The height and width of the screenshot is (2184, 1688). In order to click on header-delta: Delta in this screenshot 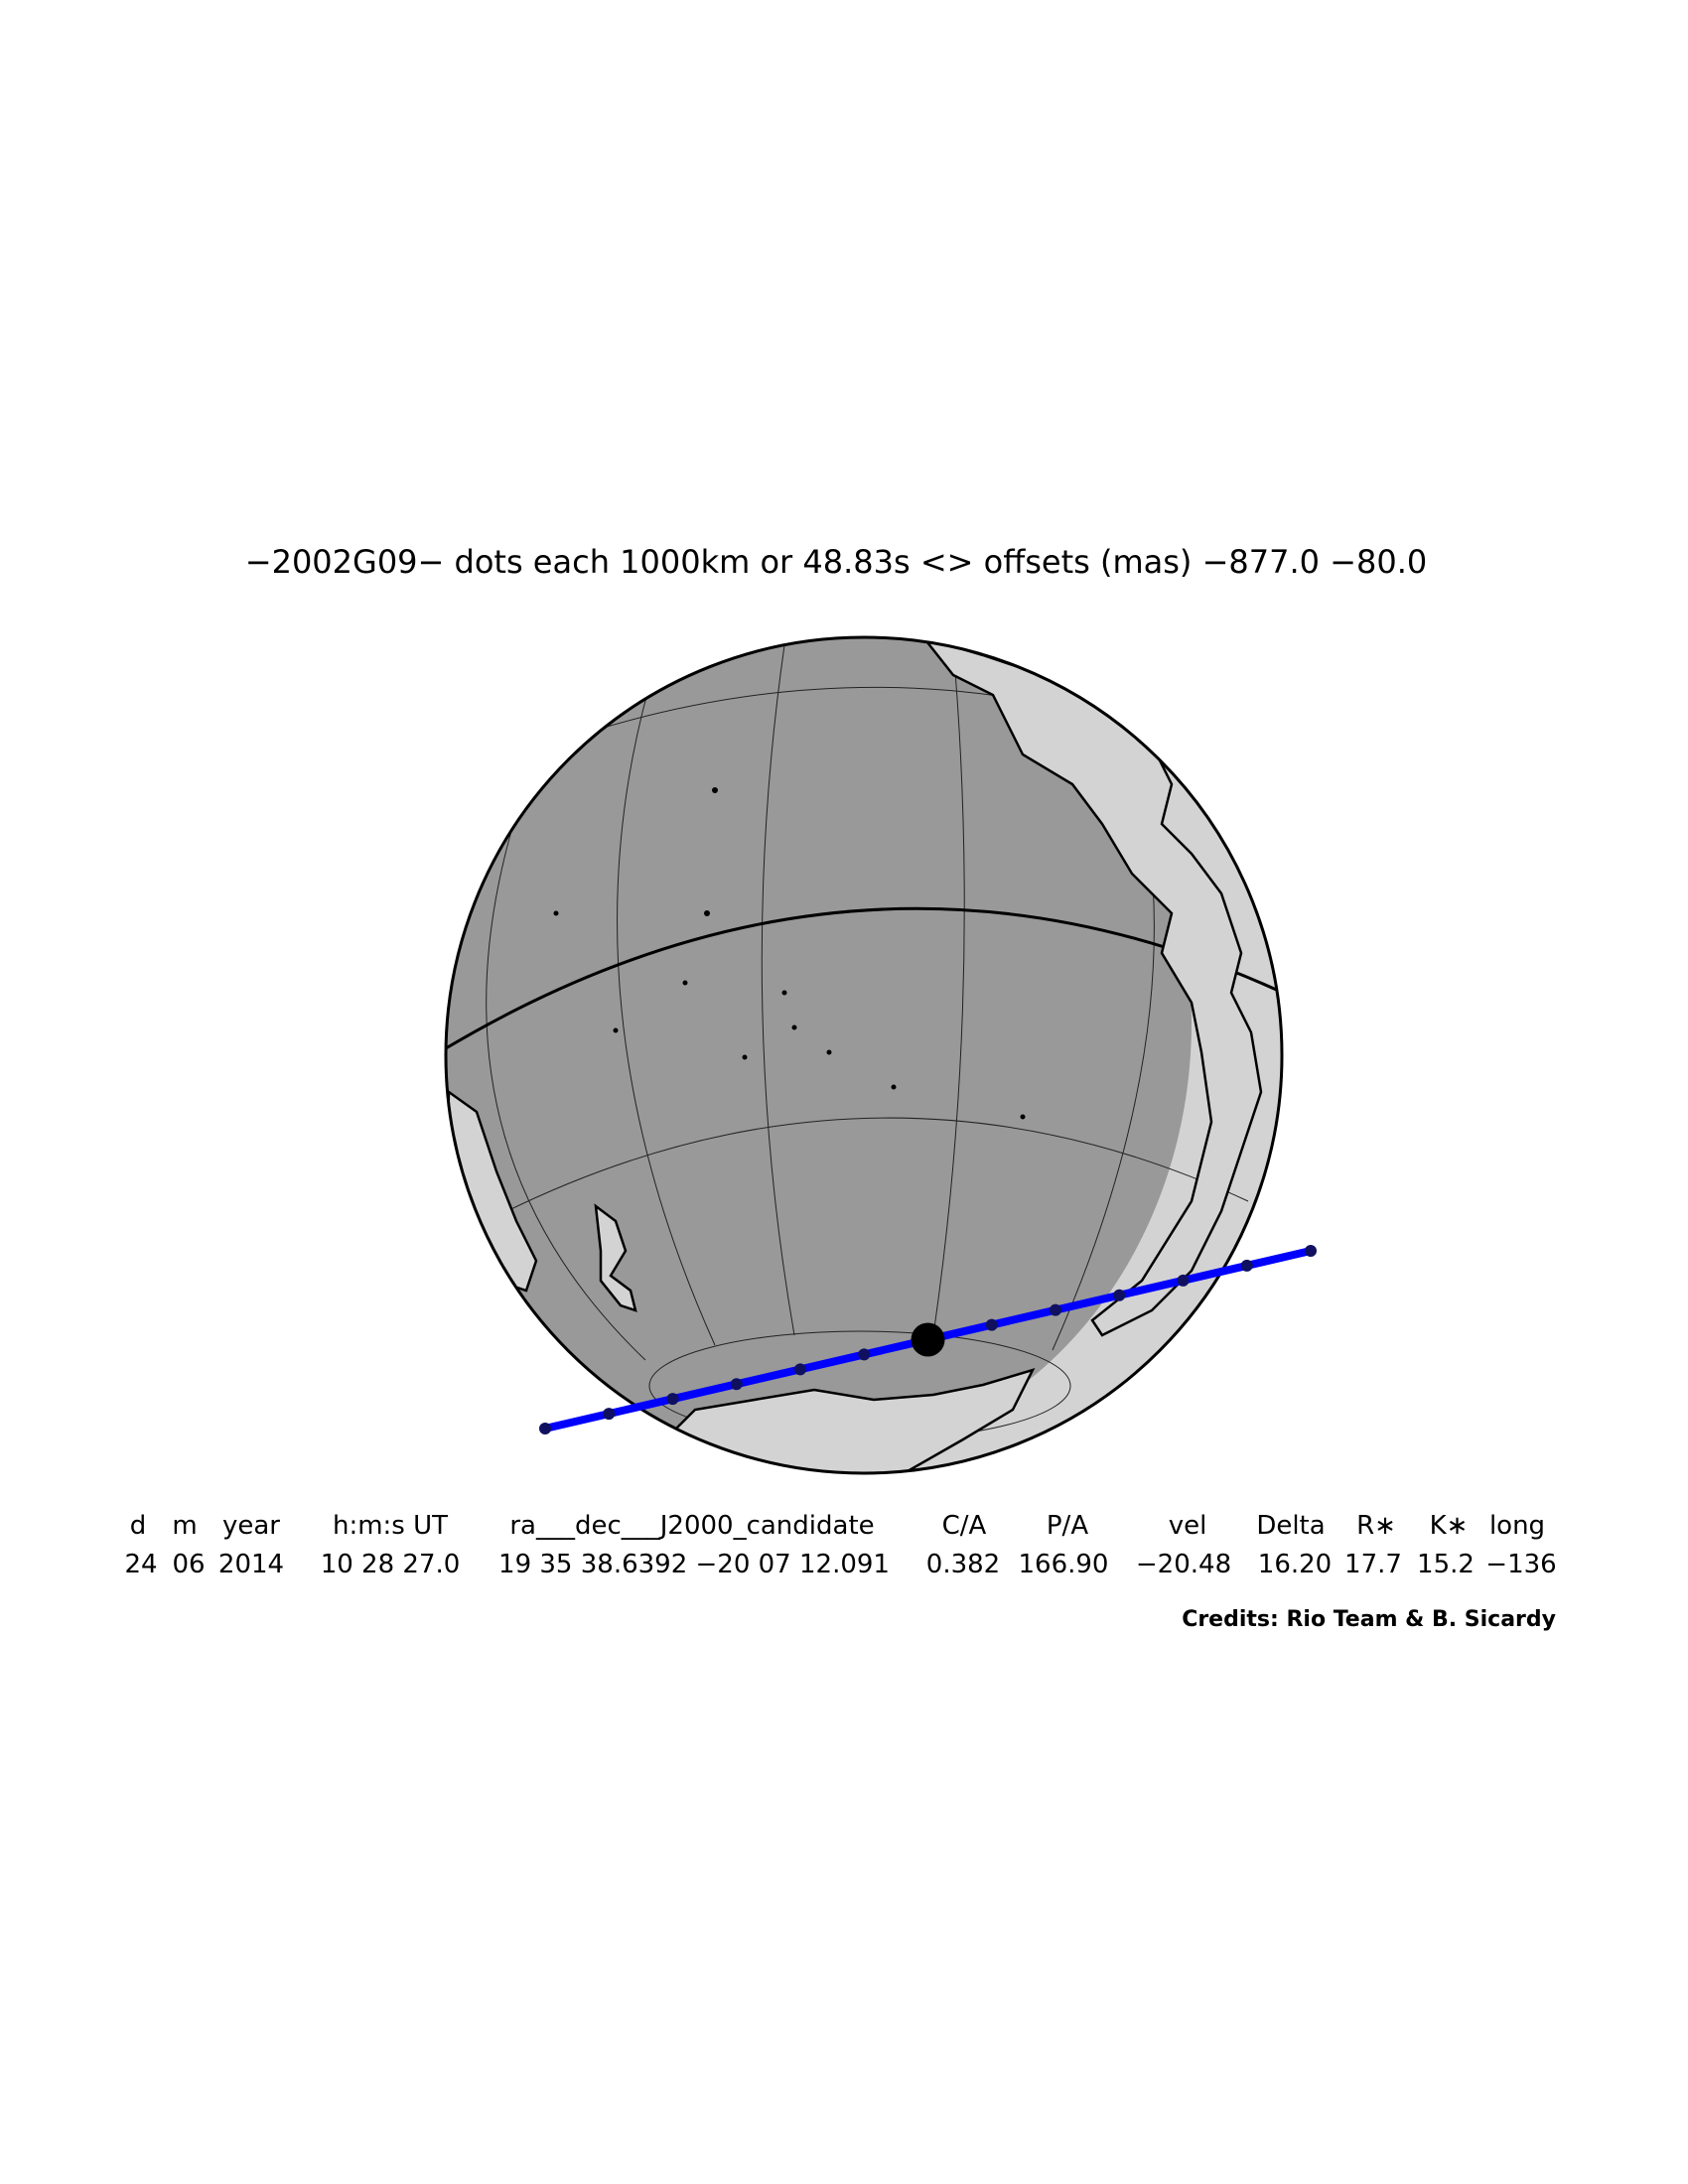, I will do `click(1290, 1526)`.